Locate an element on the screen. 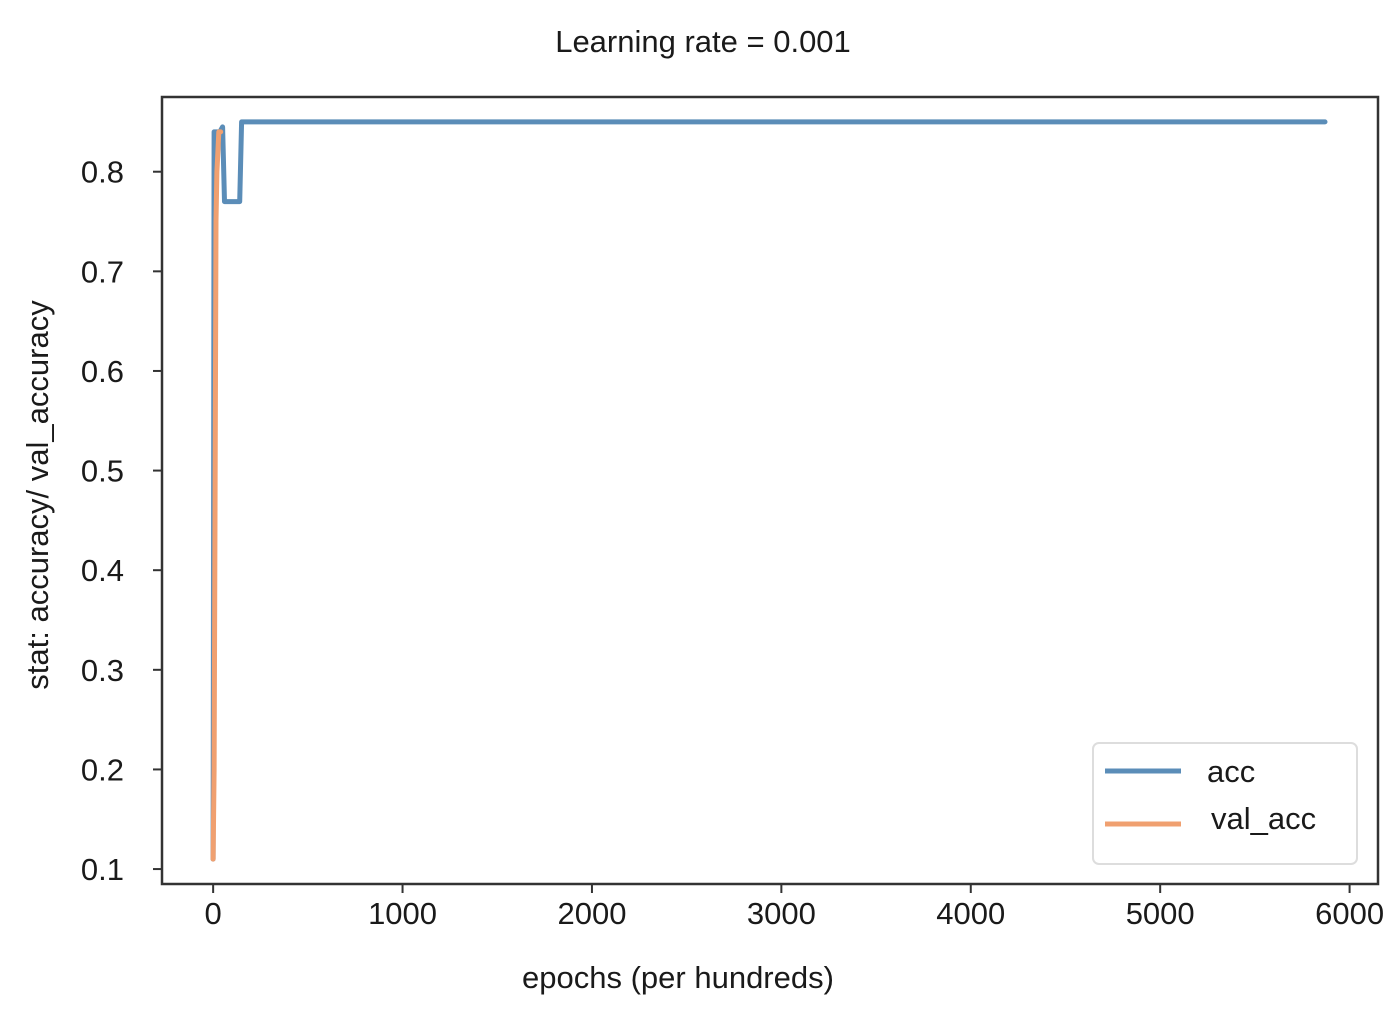 The width and height of the screenshot is (1396, 1012). x-axis: 0 1000 2000 3000 4000 5000 6000 is located at coordinates (794, 907).